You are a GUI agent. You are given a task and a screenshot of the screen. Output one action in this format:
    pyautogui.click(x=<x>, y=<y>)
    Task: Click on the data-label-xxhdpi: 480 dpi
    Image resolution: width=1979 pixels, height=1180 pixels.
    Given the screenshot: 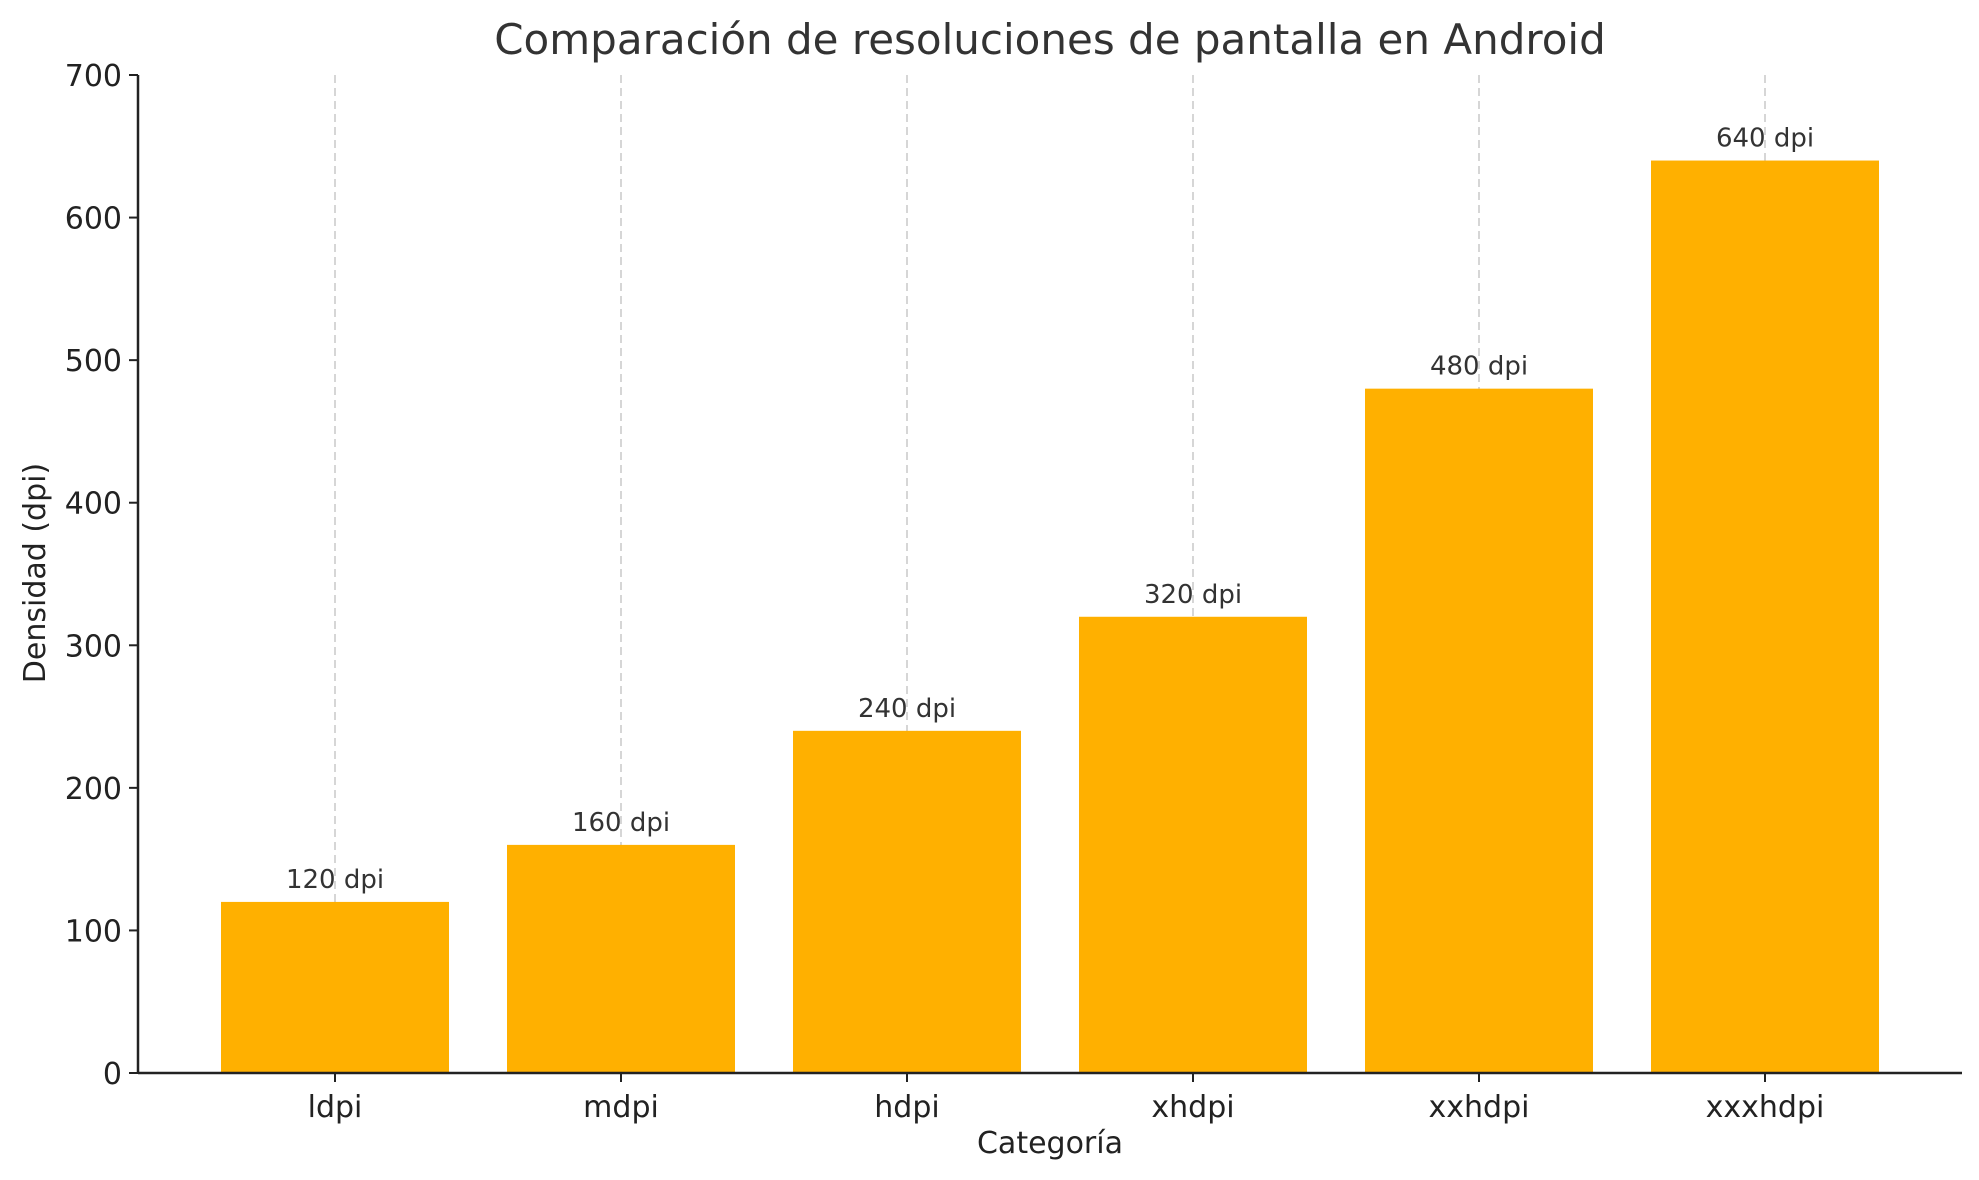 What is the action you would take?
    pyautogui.click(x=1479, y=367)
    